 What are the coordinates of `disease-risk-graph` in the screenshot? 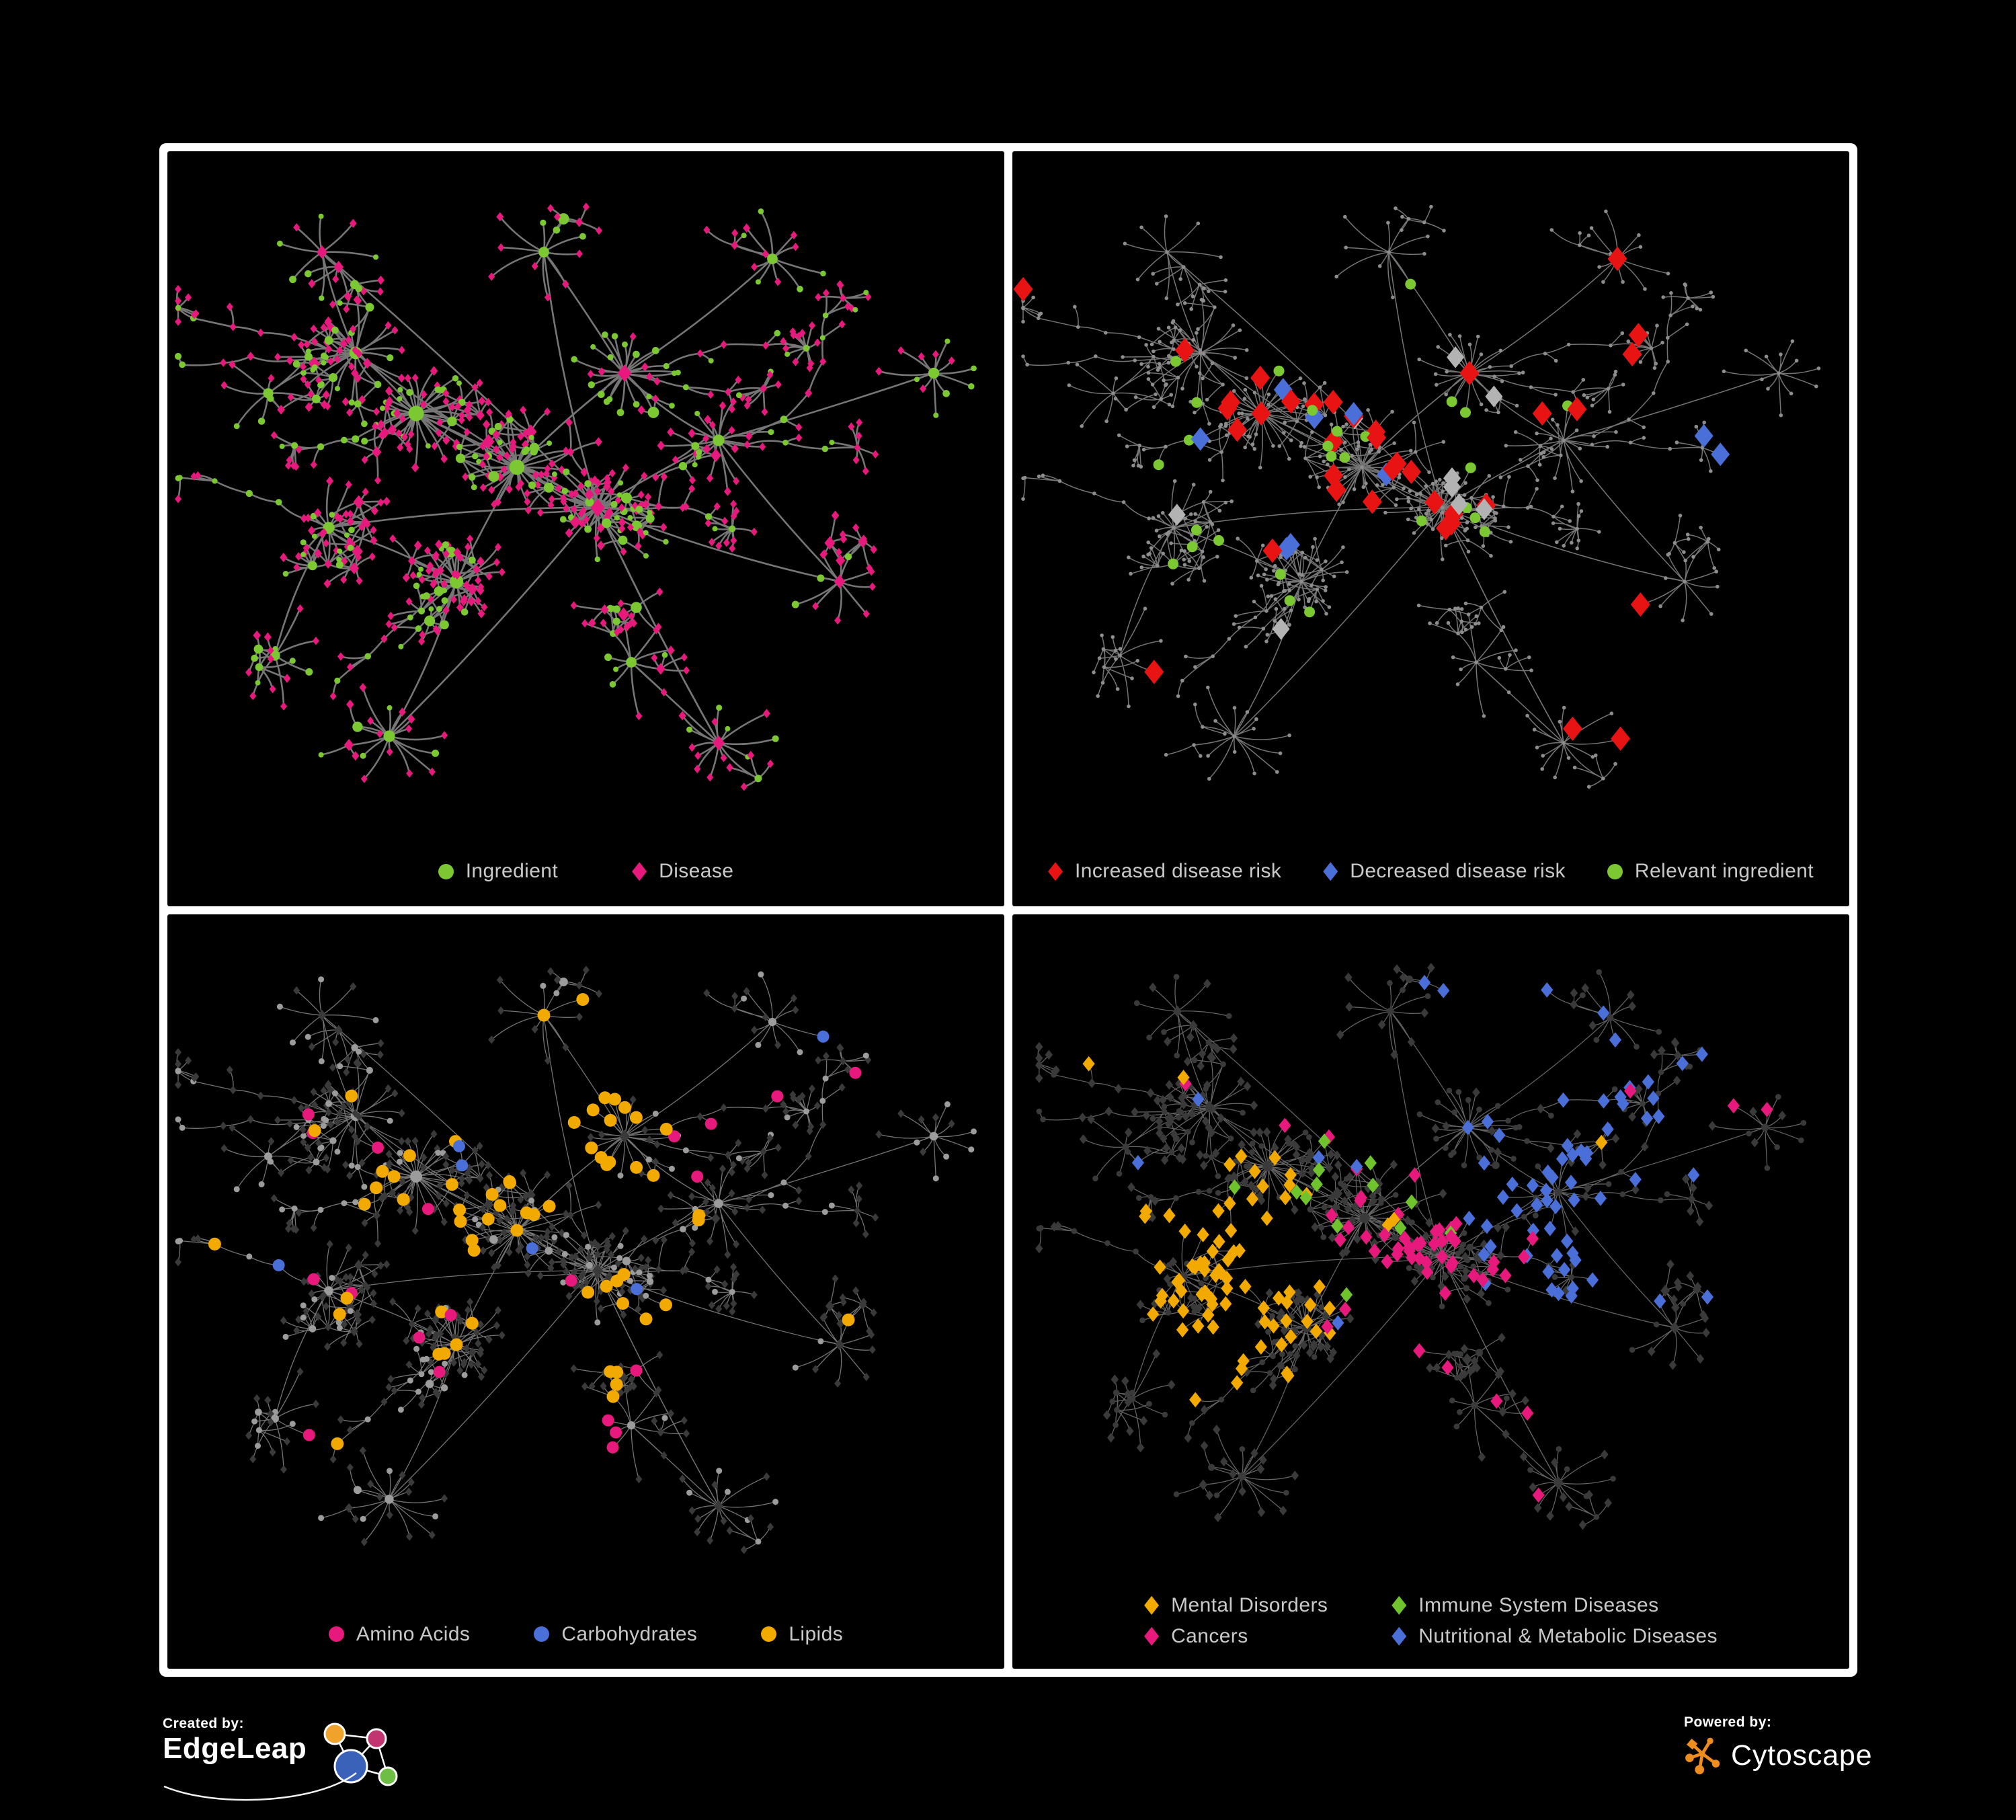 It's located at (1417, 496).